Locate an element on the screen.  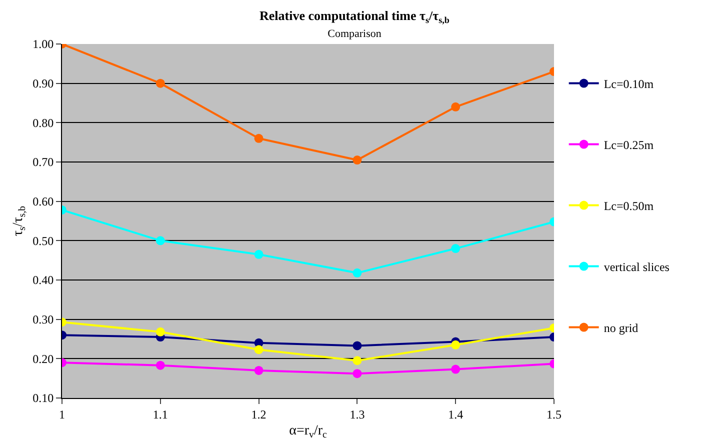
legend-label: Lc=0.25m is located at coordinates (629, 145).